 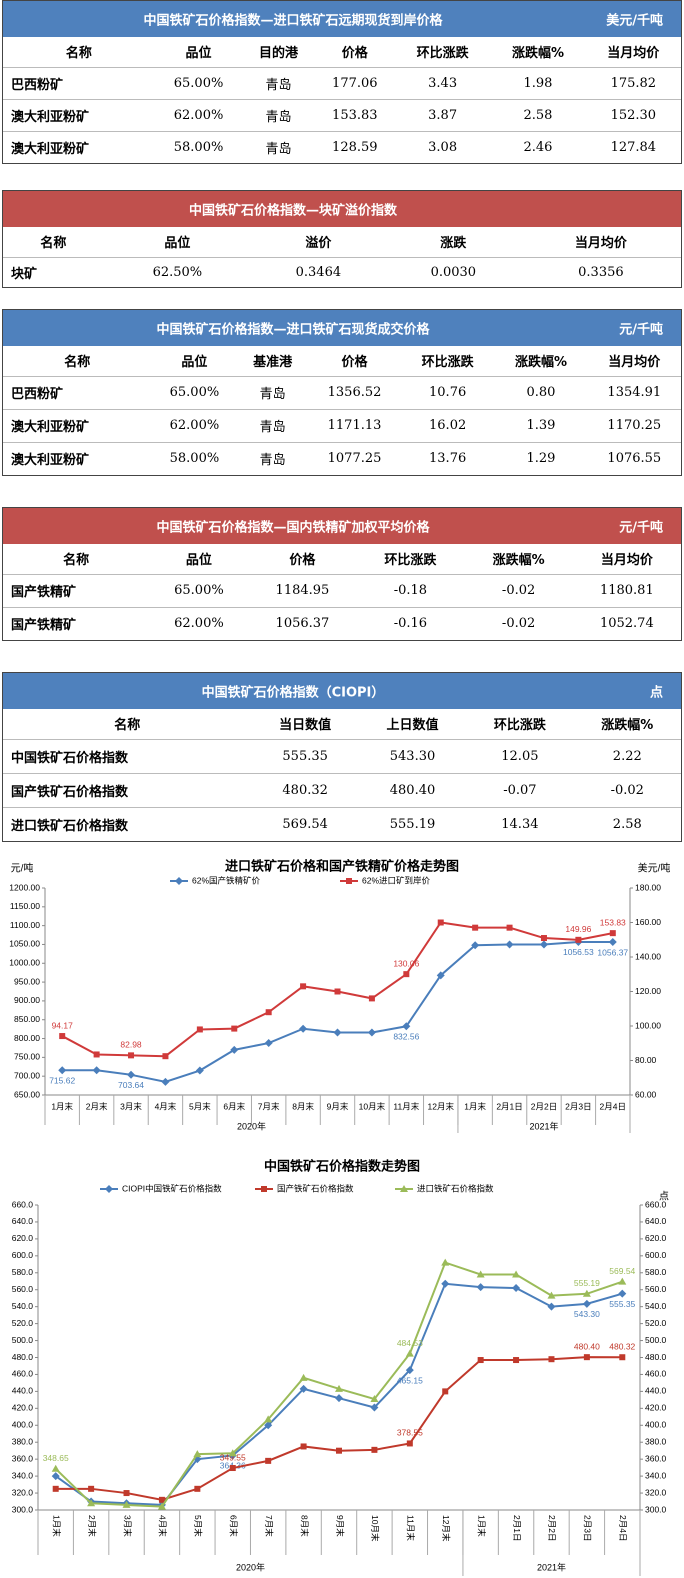 What do you see at coordinates (342, 691) in the screenshot?
I see `table-header: 中国铁矿石价格指数（CIOPI） 点` at bounding box center [342, 691].